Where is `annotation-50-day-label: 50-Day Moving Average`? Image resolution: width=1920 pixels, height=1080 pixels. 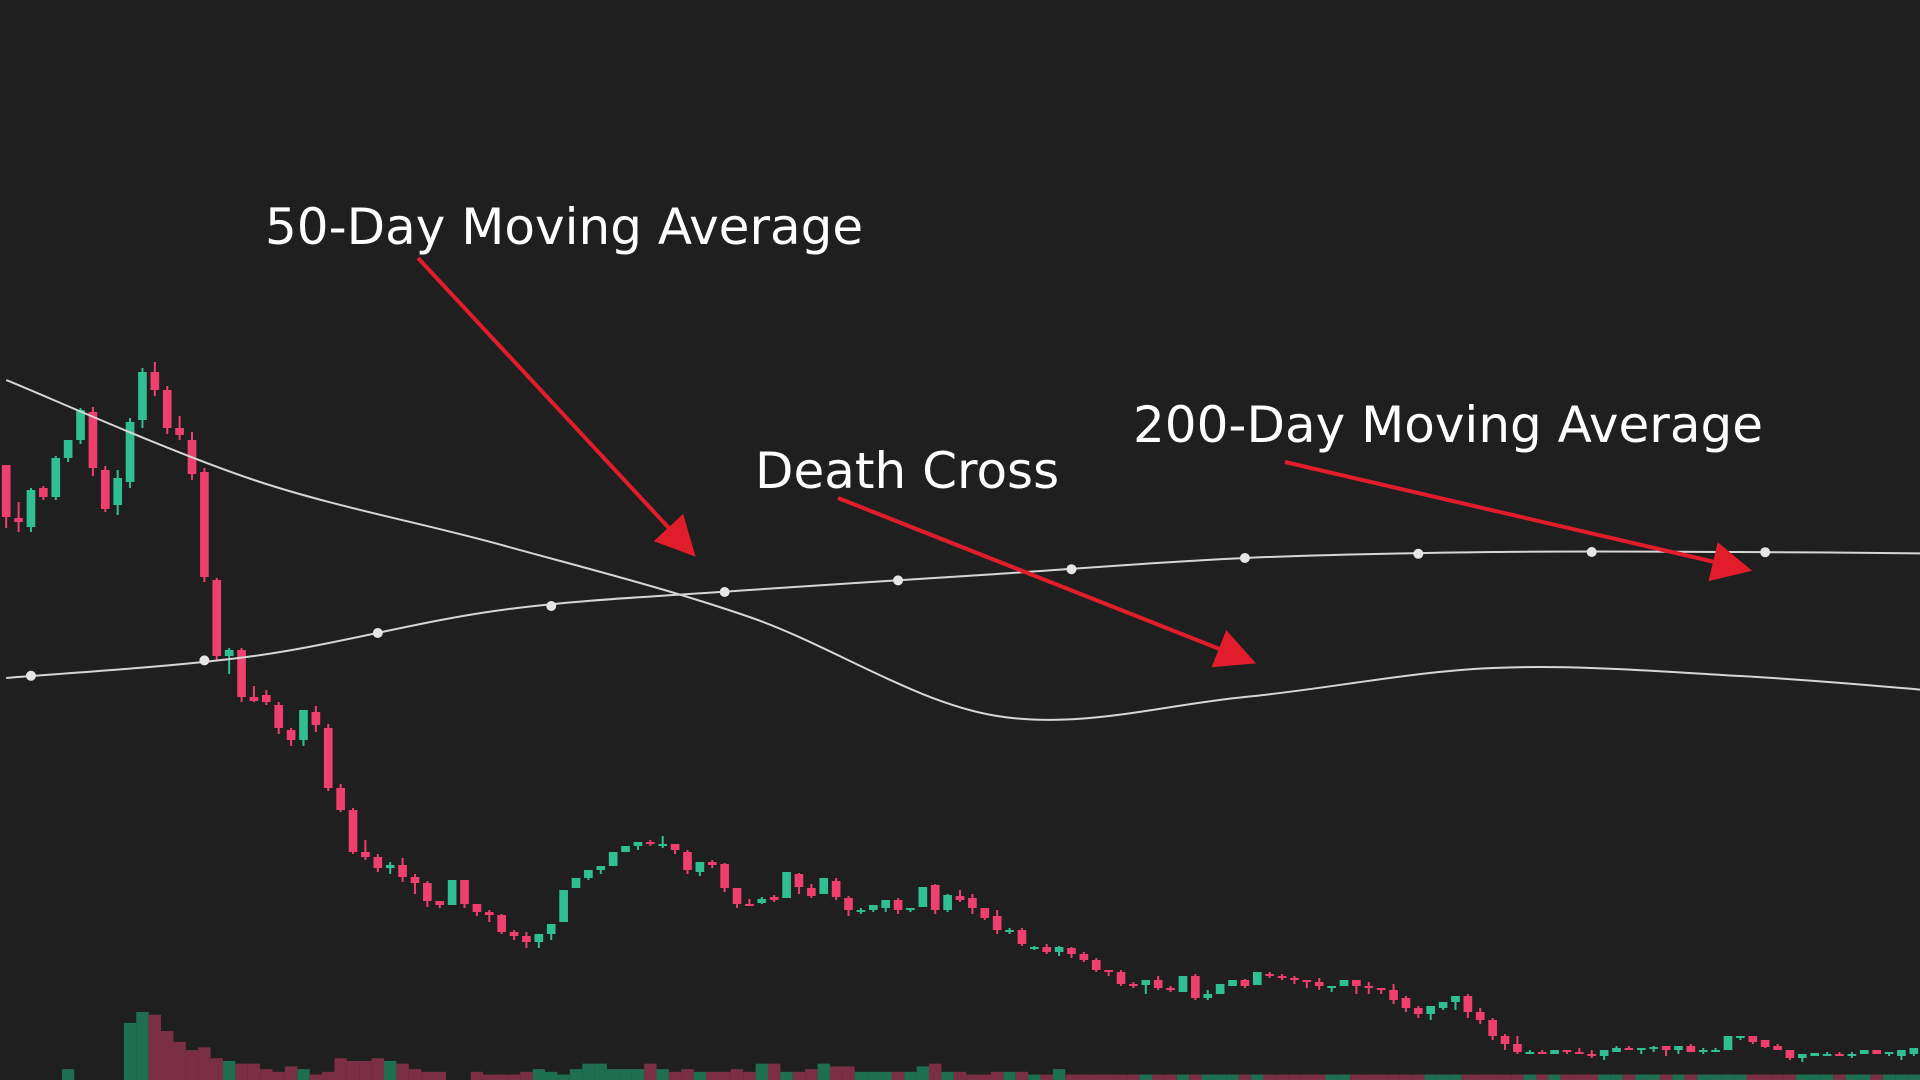
annotation-50-day-label: 50-Day Moving Average is located at coordinates (564, 227).